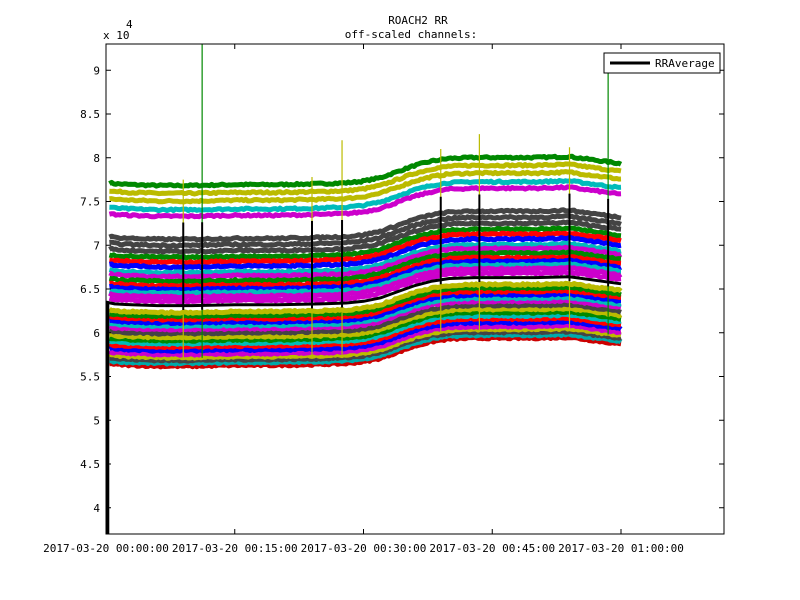  I want to click on chart-title: ROACH2 RR, so click(418, 20).